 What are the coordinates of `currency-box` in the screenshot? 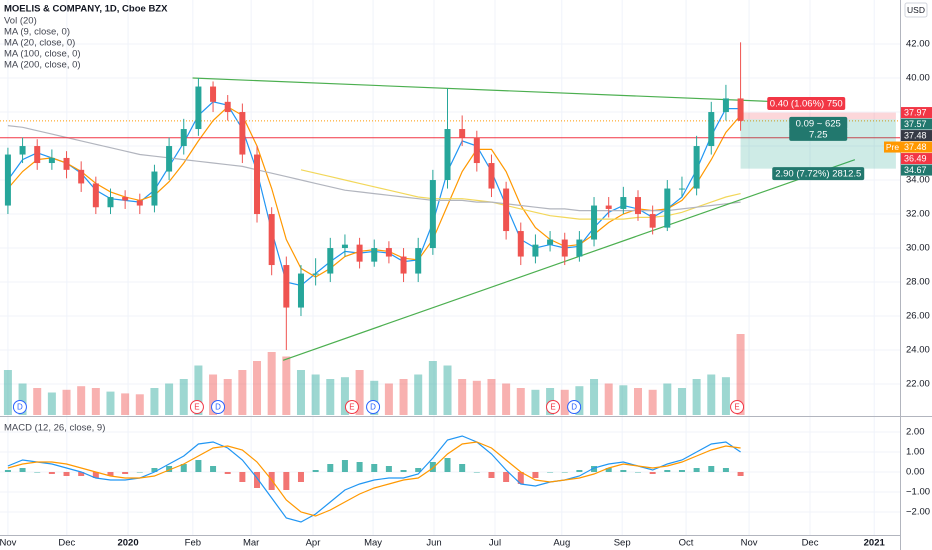 It's located at (916, 10).